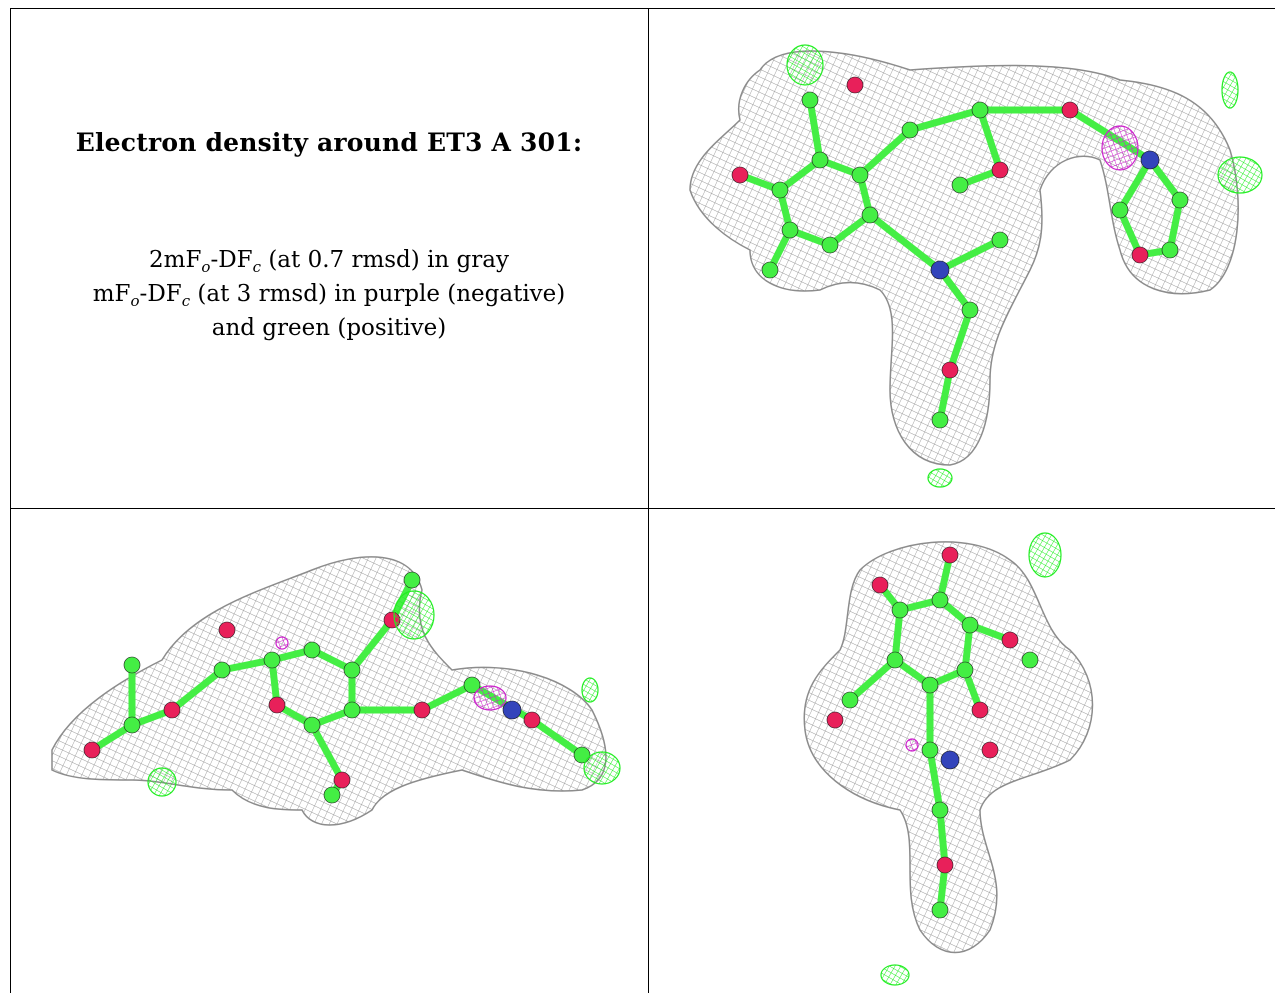 The width and height of the screenshot is (1275, 993). I want to click on mesh-2fofc, so click(948, 747).